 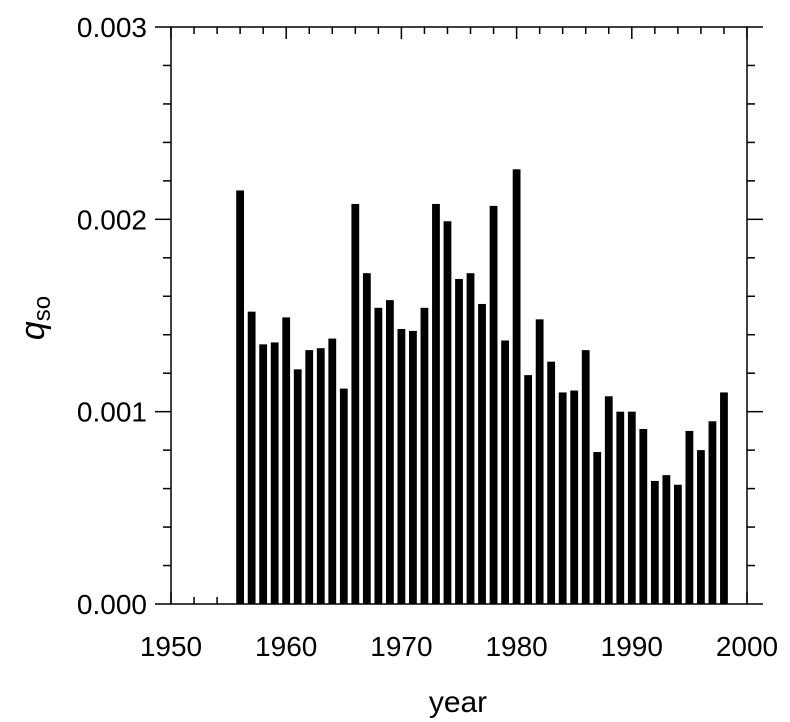 I want to click on bar-1985, so click(x=574, y=497).